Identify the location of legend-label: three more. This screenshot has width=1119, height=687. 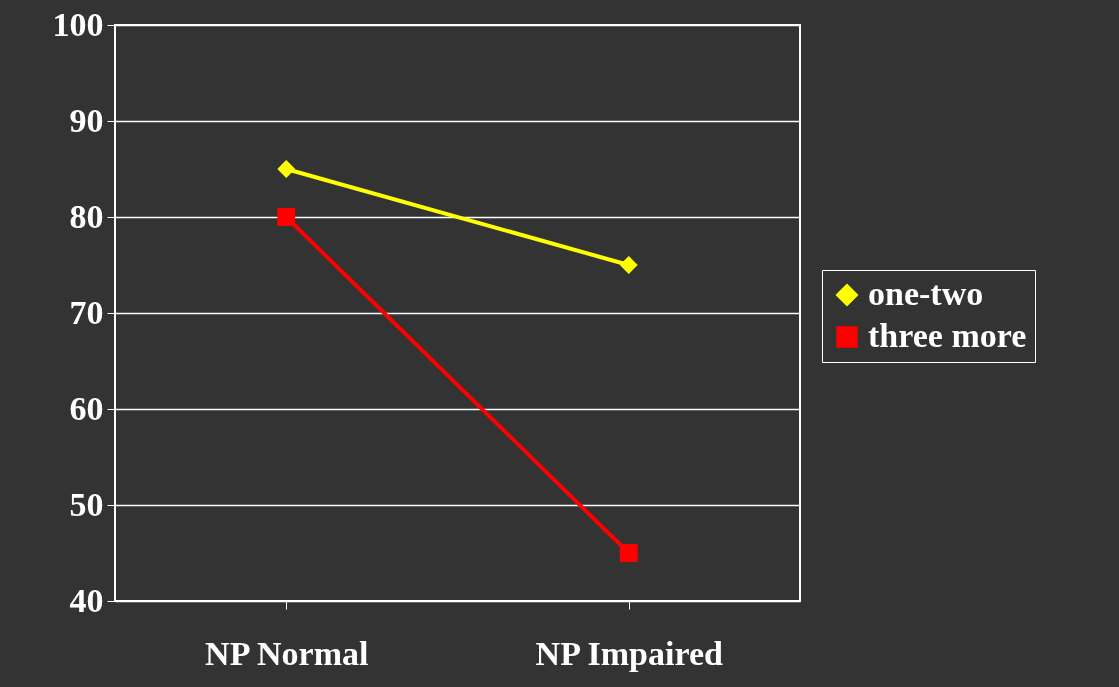
(947, 335).